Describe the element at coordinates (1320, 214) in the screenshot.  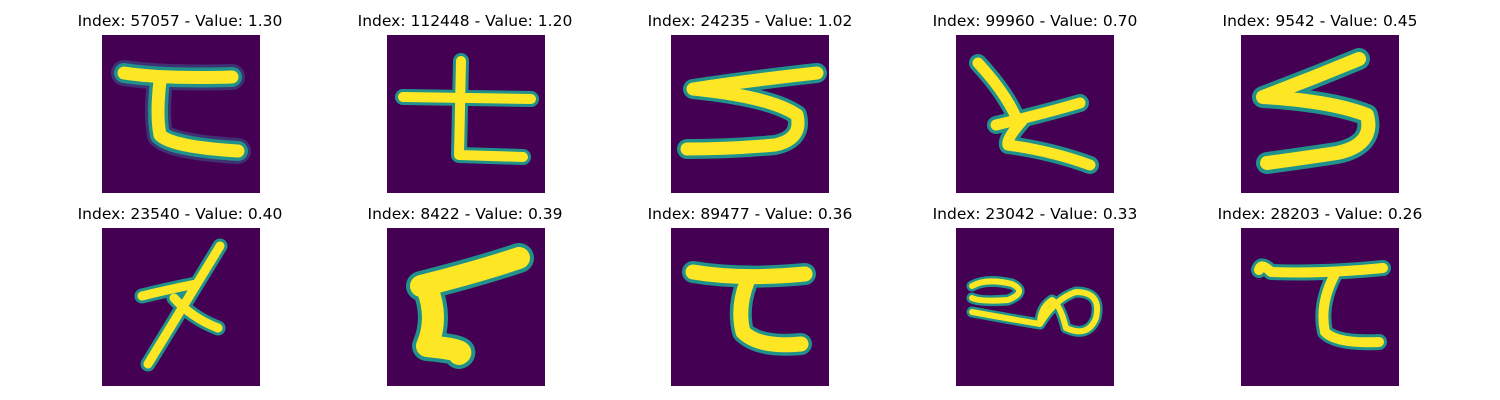
I see `panel-title: Index: 28203 - Value: 0.26` at that location.